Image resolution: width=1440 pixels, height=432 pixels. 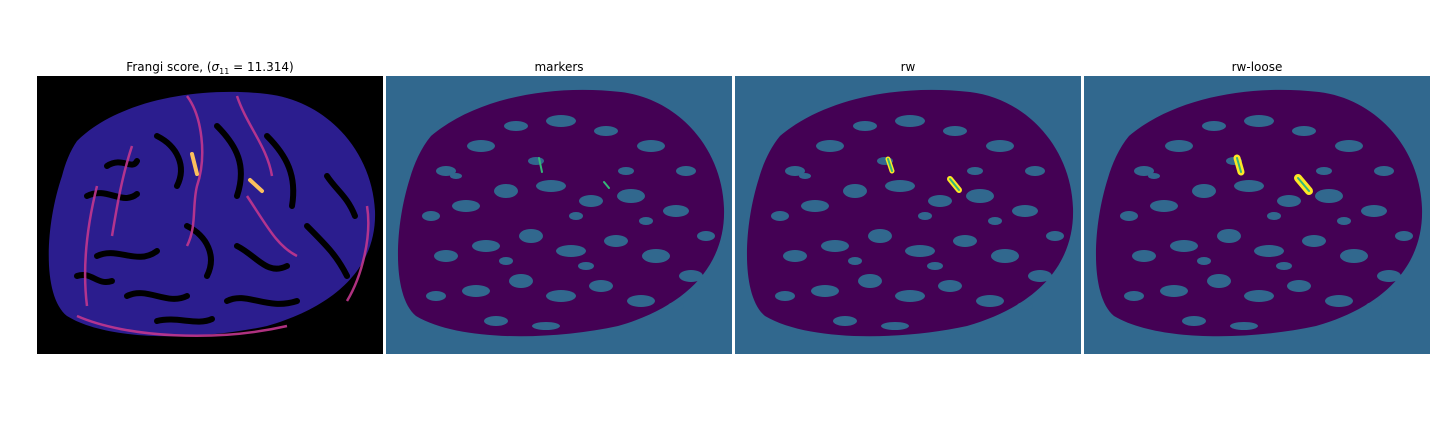 I want to click on panel-title-frangi: Frangi score, (σ11 = 11.314), so click(x=210, y=68).